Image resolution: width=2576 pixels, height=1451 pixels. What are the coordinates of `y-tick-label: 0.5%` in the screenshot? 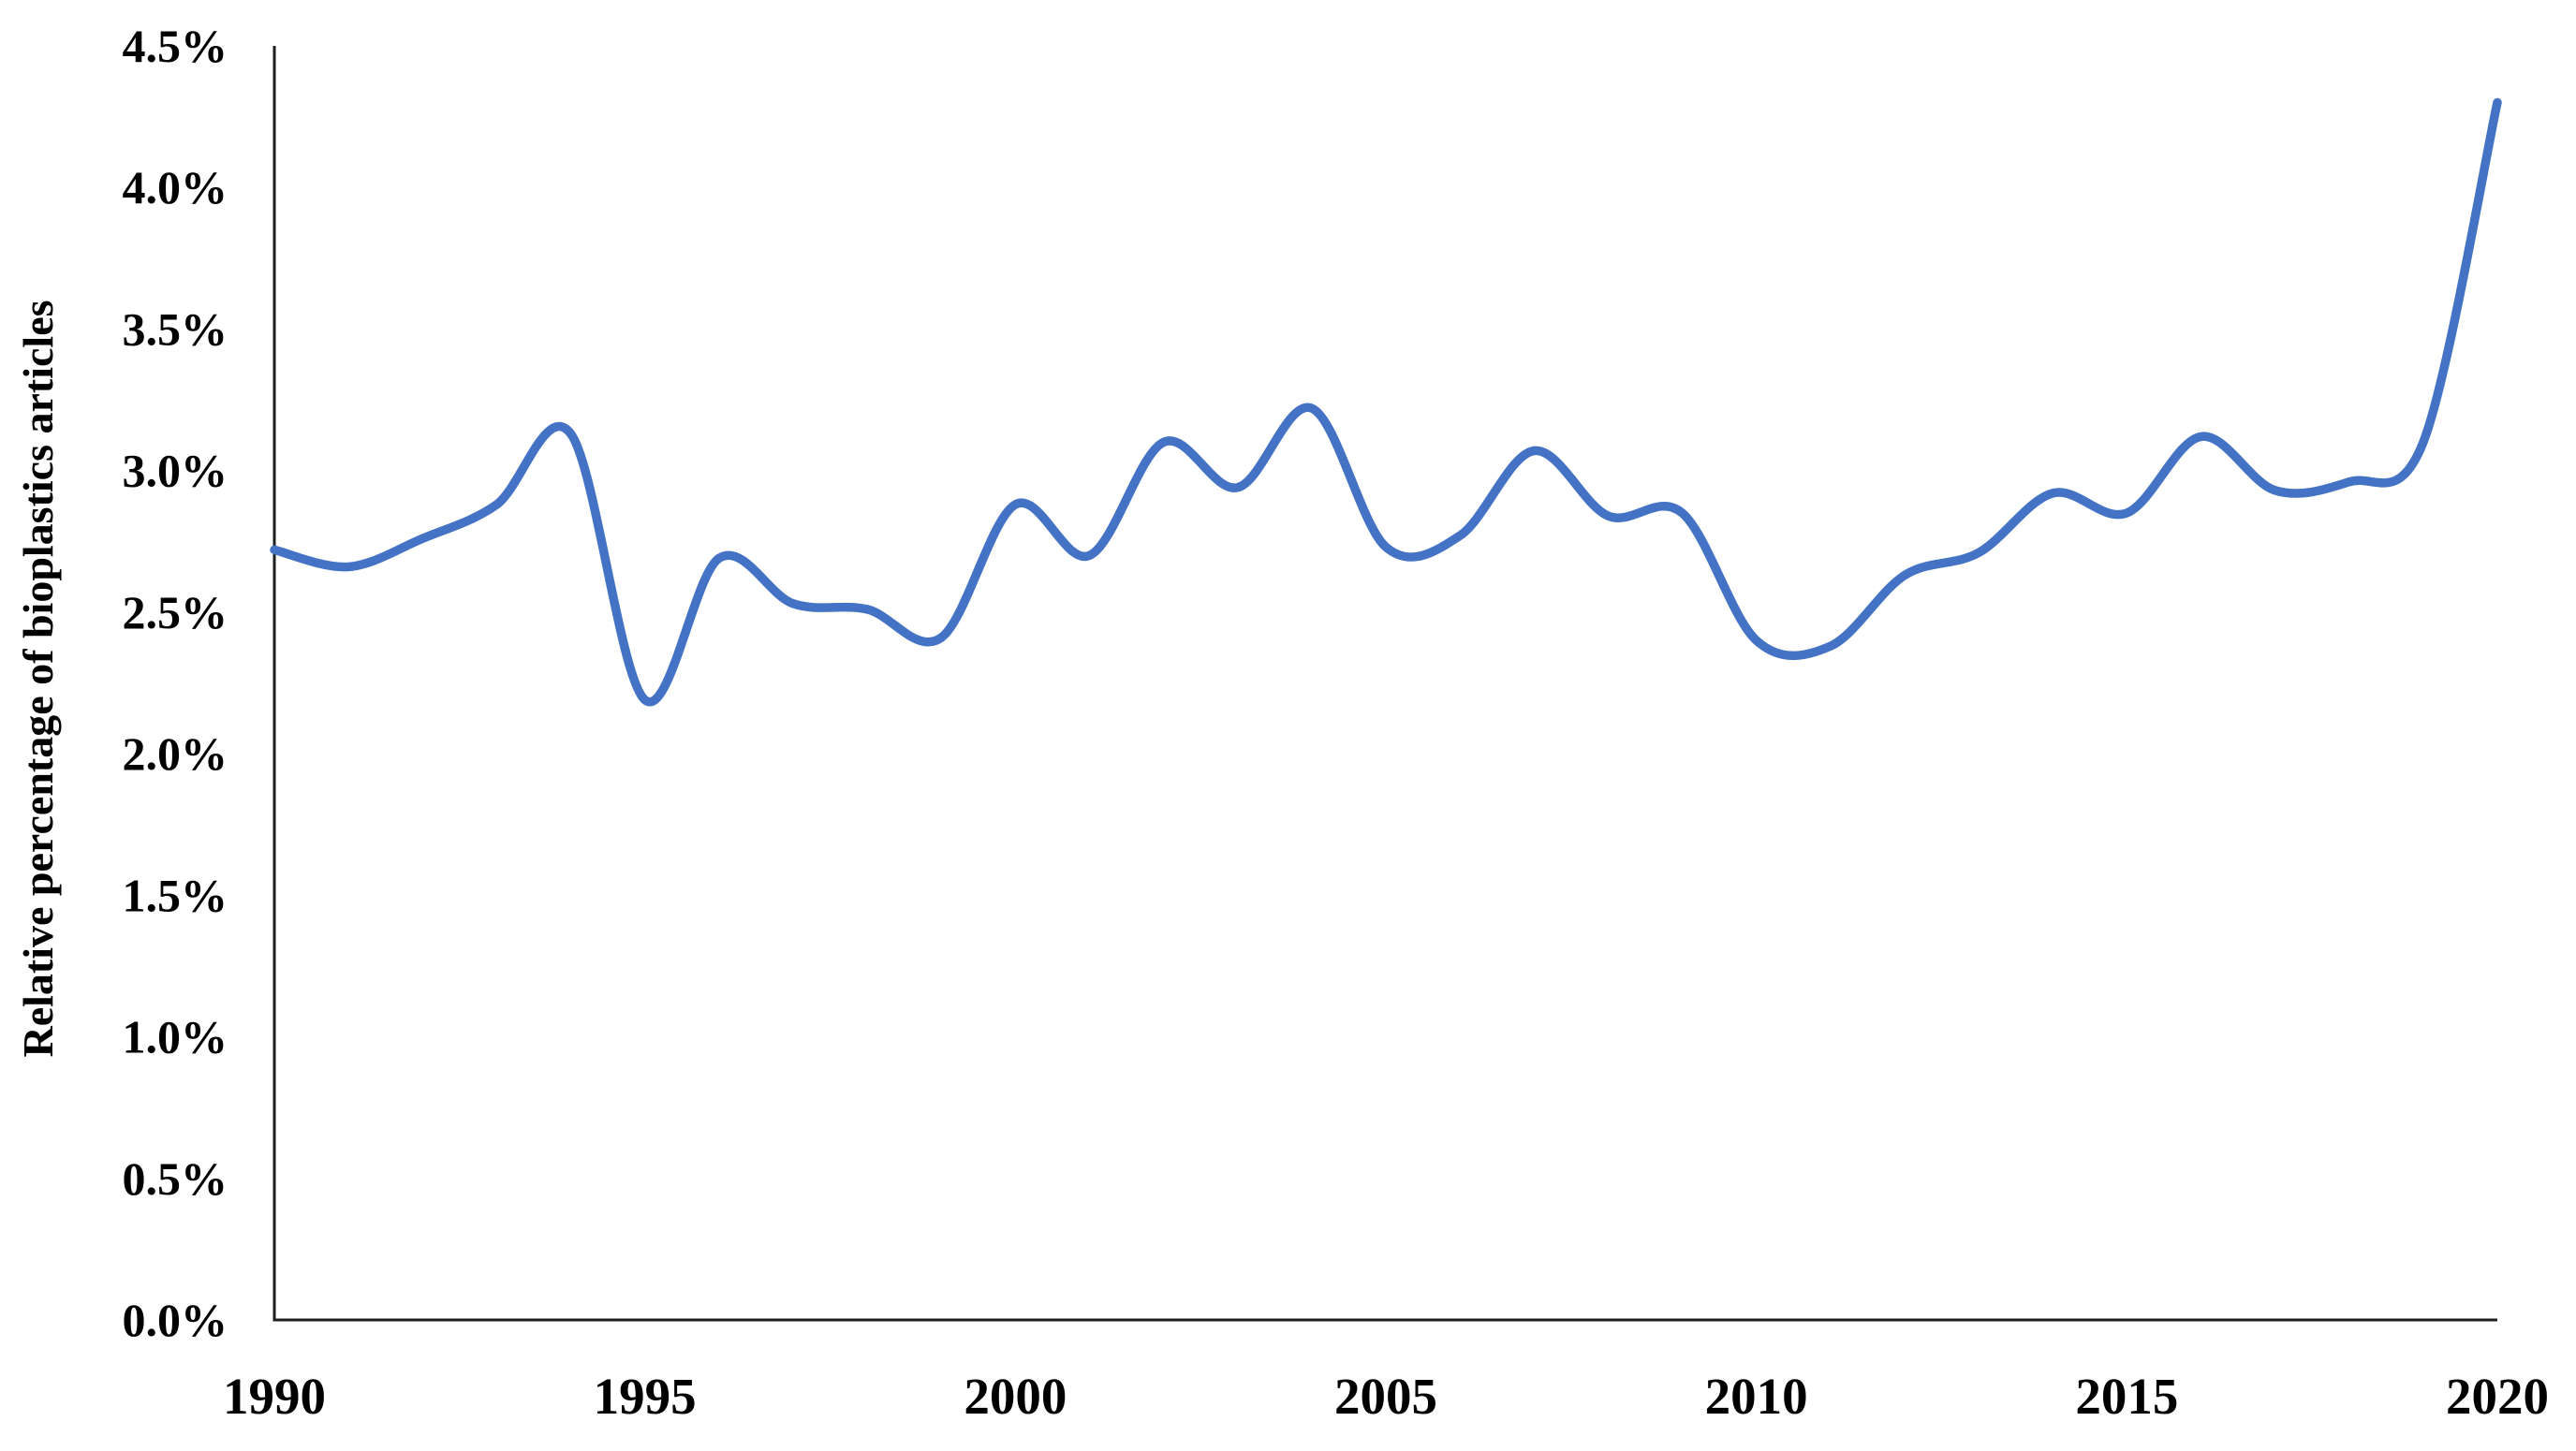 It's located at (175, 1178).